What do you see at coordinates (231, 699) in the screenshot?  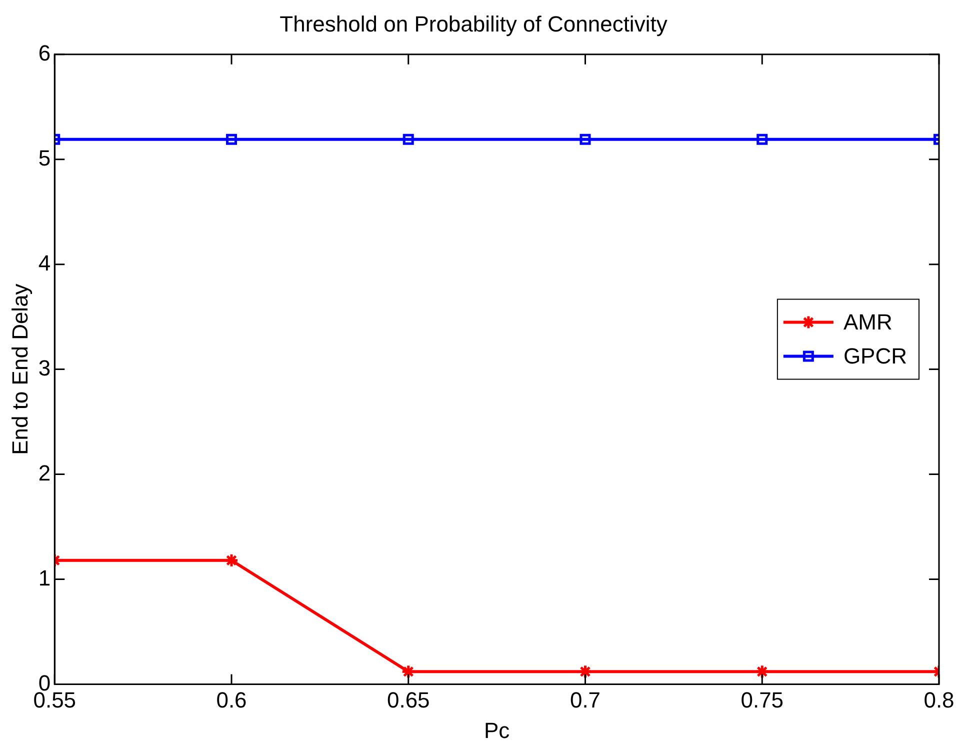 I see `x-tick-label: 0.6` at bounding box center [231, 699].